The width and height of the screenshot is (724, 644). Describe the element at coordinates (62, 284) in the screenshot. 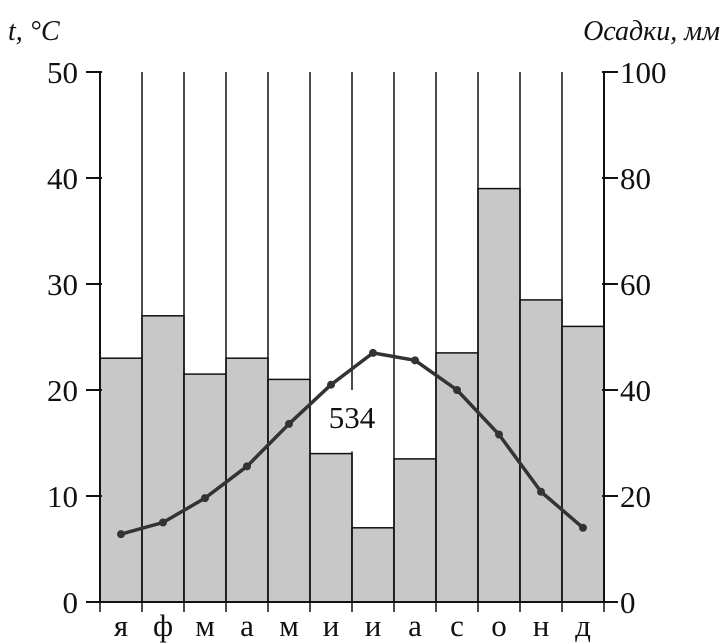

I see `y-left-tick-label: 30` at that location.